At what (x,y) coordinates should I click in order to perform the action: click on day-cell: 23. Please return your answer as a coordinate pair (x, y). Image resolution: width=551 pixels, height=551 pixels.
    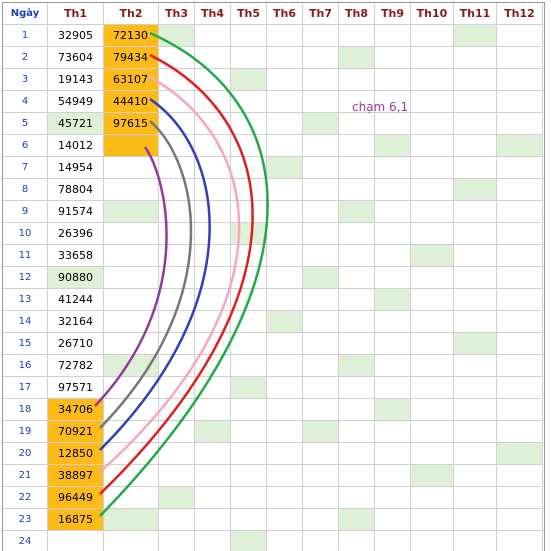
    Looking at the image, I should click on (25, 520).